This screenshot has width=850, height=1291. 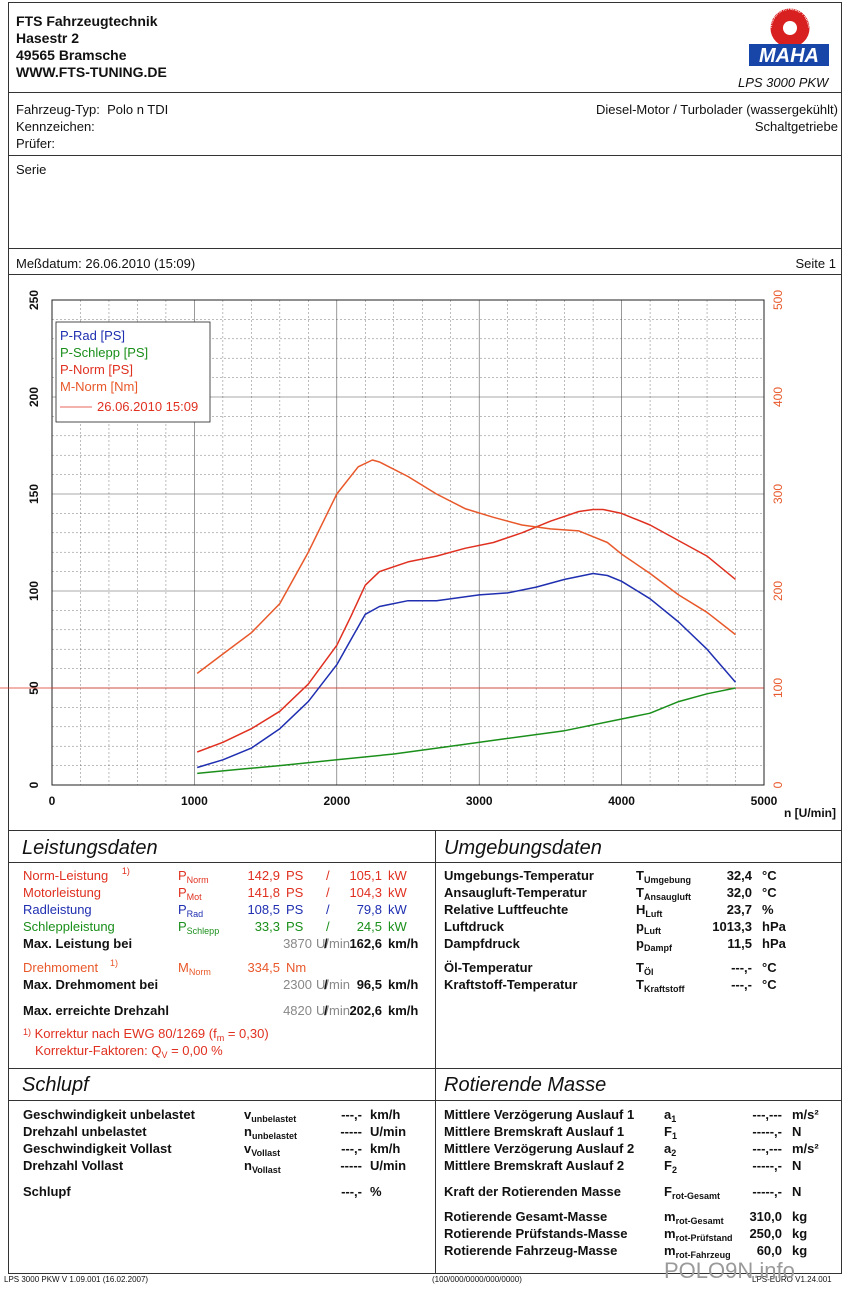 What do you see at coordinates (532, 1191) in the screenshot?
I see `rotating-mass-label: Kraft der Rotierenden Masse` at bounding box center [532, 1191].